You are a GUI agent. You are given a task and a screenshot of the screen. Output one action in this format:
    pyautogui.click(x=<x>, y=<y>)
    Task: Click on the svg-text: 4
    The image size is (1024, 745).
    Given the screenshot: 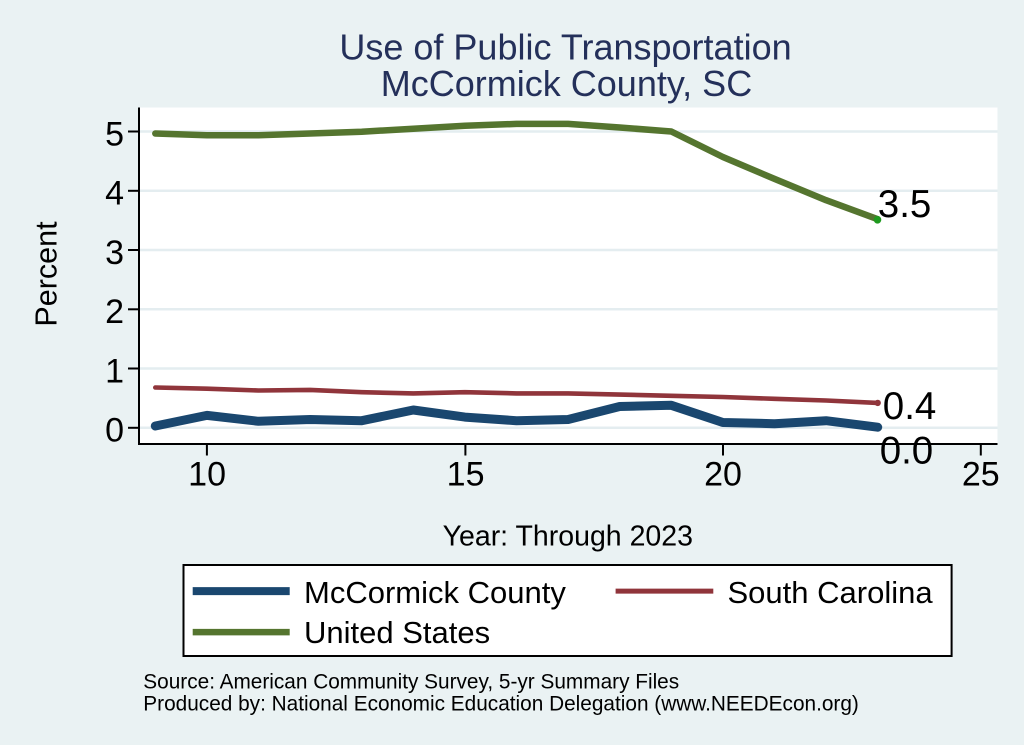 What is the action you would take?
    pyautogui.click(x=114, y=194)
    